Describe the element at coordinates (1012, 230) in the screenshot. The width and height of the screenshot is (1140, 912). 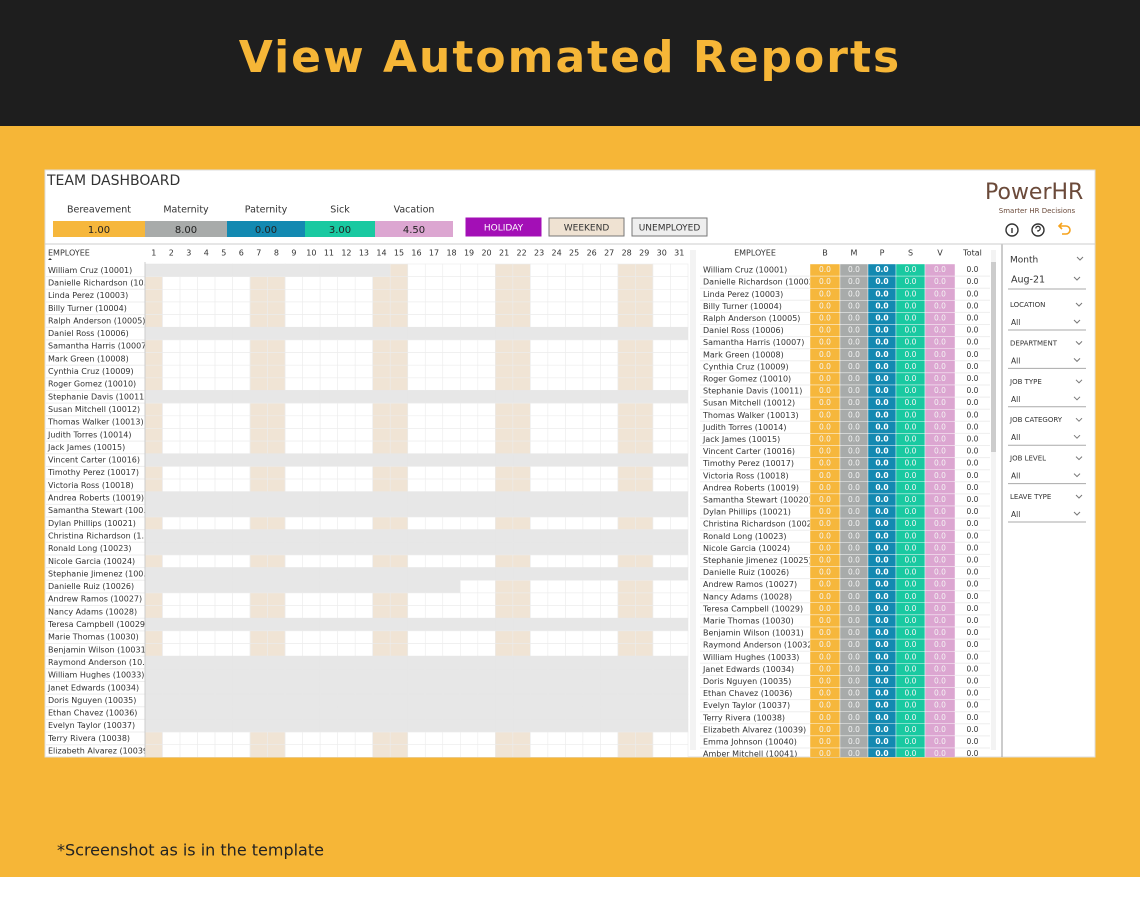
I see `info-icon` at that location.